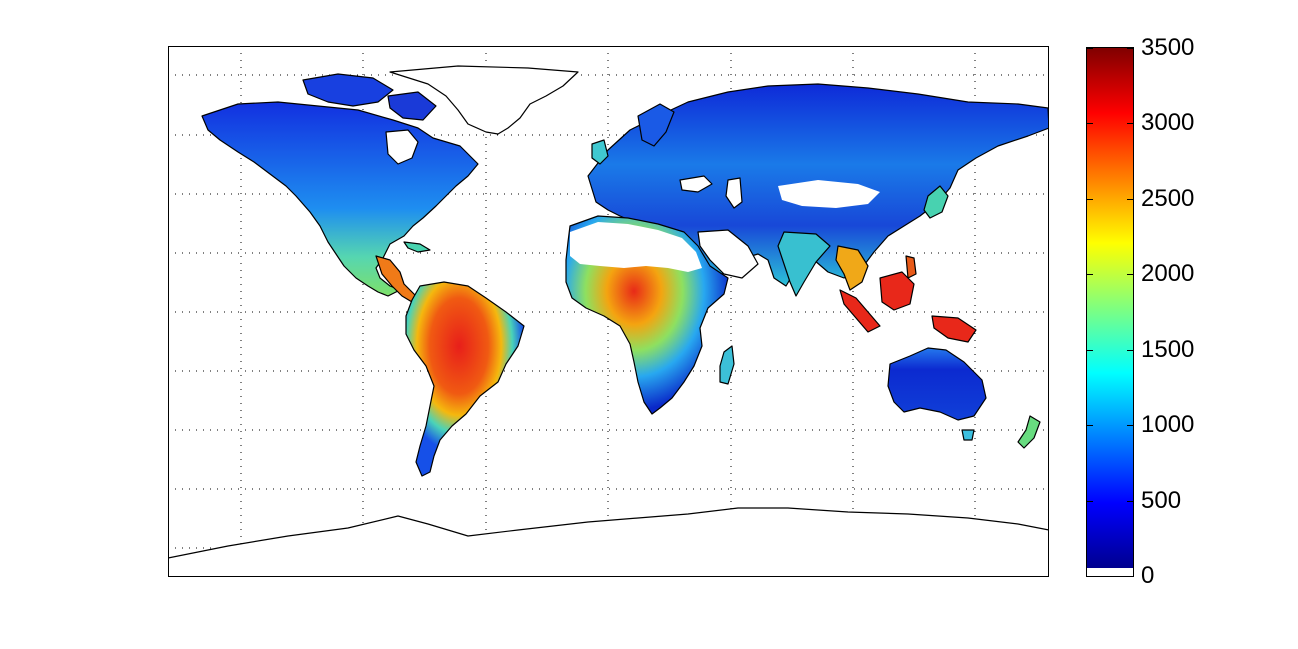  What do you see at coordinates (911, 267) in the screenshot?
I see `philippines` at bounding box center [911, 267].